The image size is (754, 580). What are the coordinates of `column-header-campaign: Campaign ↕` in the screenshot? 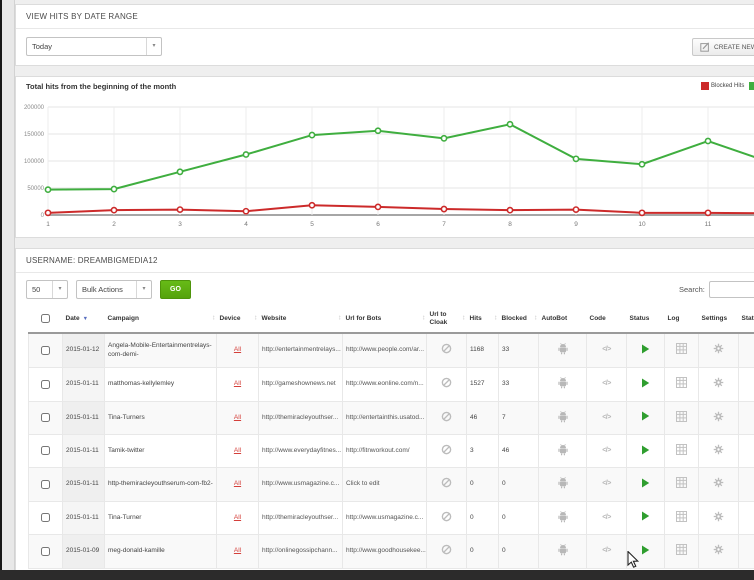 It's located at (160, 320).